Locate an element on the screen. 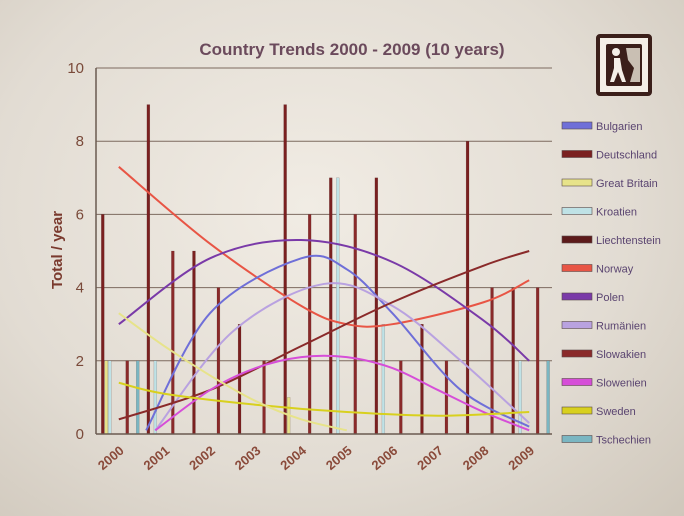 This screenshot has width=684, height=516. bar-kroatien-2005 is located at coordinates (338, 306).